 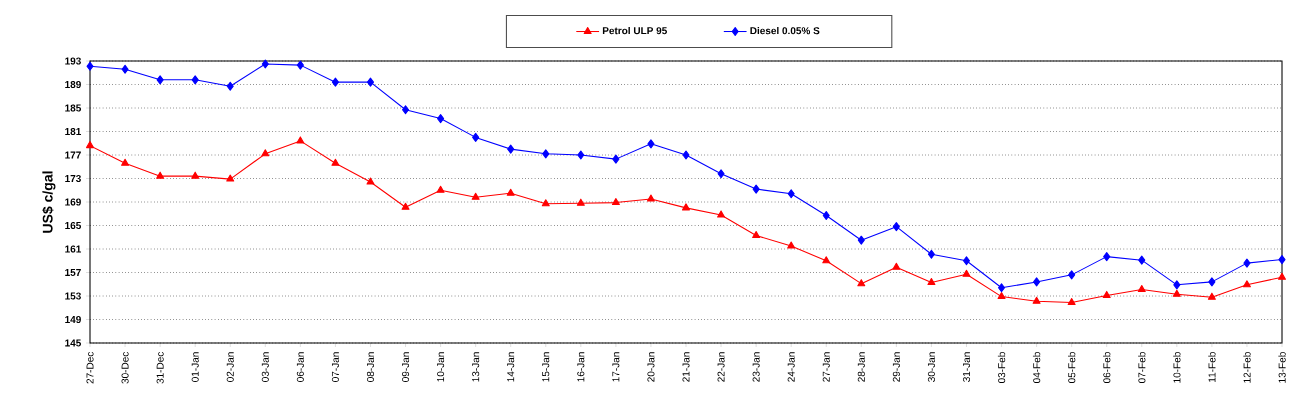 I want to click on x-tick-label: 21-Jan, so click(x=686, y=367).